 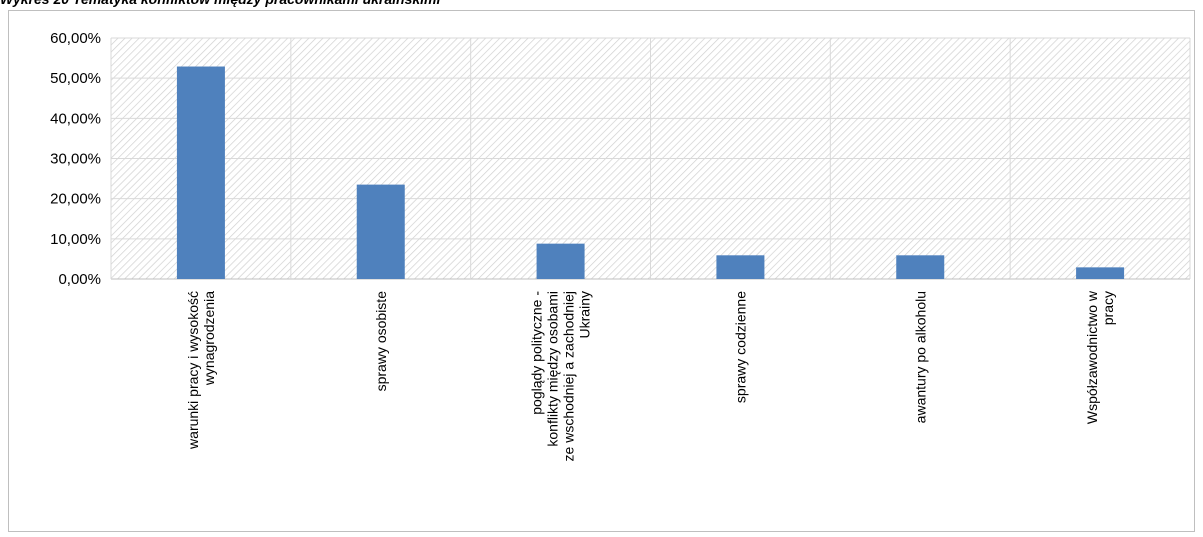 I want to click on category-label: Współzawodnictwo w pracy, so click(x=1100, y=357).